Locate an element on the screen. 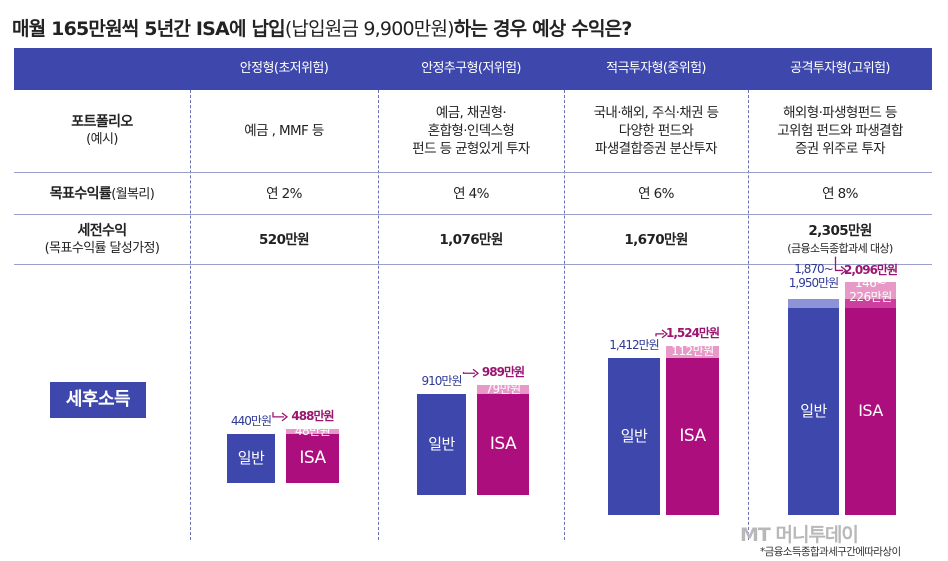 This screenshot has height=561, width=948. column-header-4: 공격투자형(고위험) is located at coordinates (840, 68).